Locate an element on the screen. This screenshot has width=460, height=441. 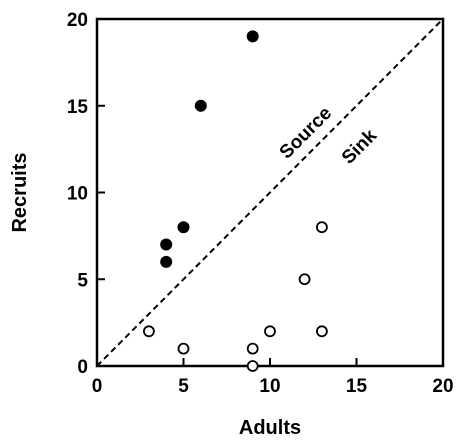
x-tick-label-15: 15 is located at coordinates (357, 386).